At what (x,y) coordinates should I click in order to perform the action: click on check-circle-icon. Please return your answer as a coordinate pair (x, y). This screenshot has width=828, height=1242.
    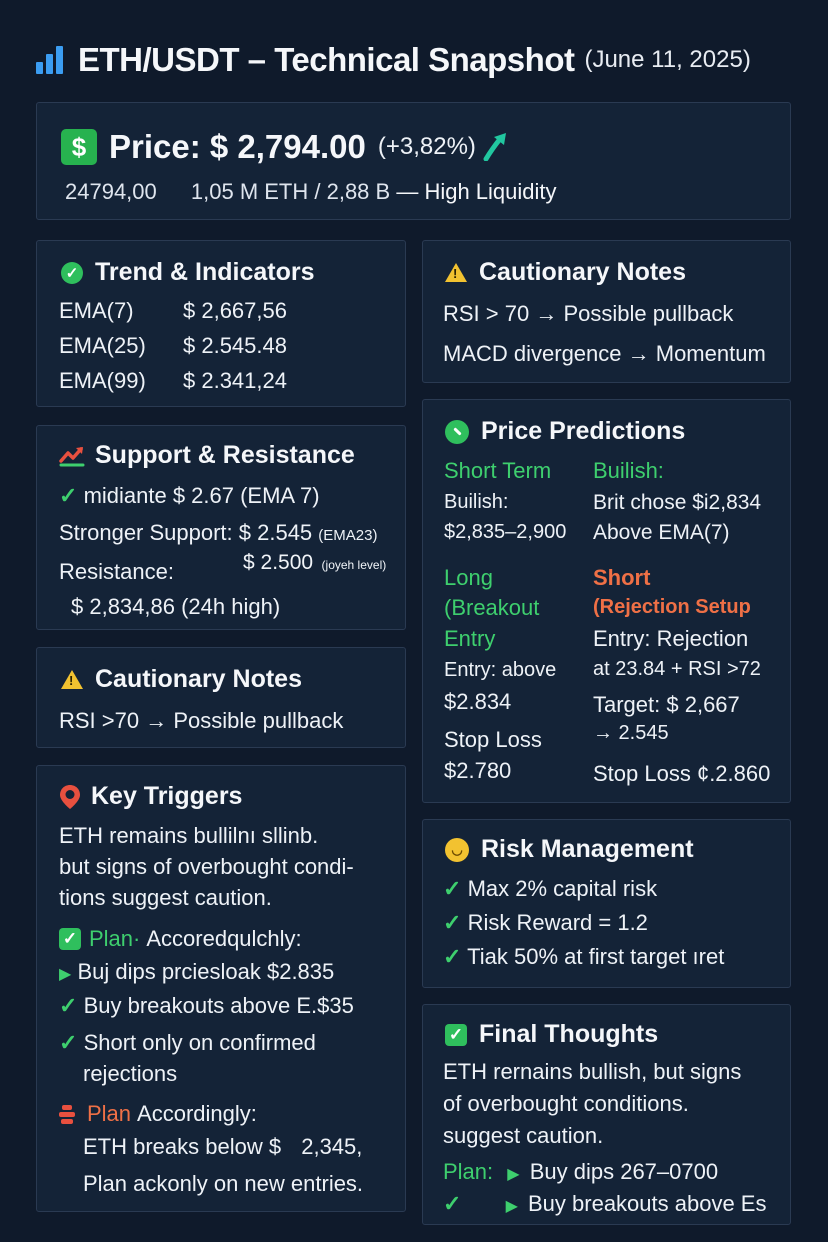
    Looking at the image, I should click on (457, 431).